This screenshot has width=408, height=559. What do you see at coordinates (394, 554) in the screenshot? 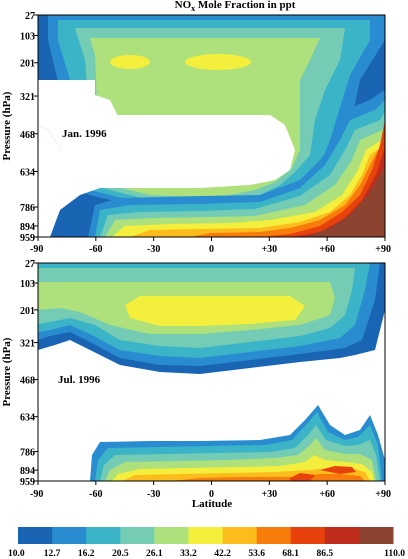
I see `colorbar-label: 110.0` at bounding box center [394, 554].